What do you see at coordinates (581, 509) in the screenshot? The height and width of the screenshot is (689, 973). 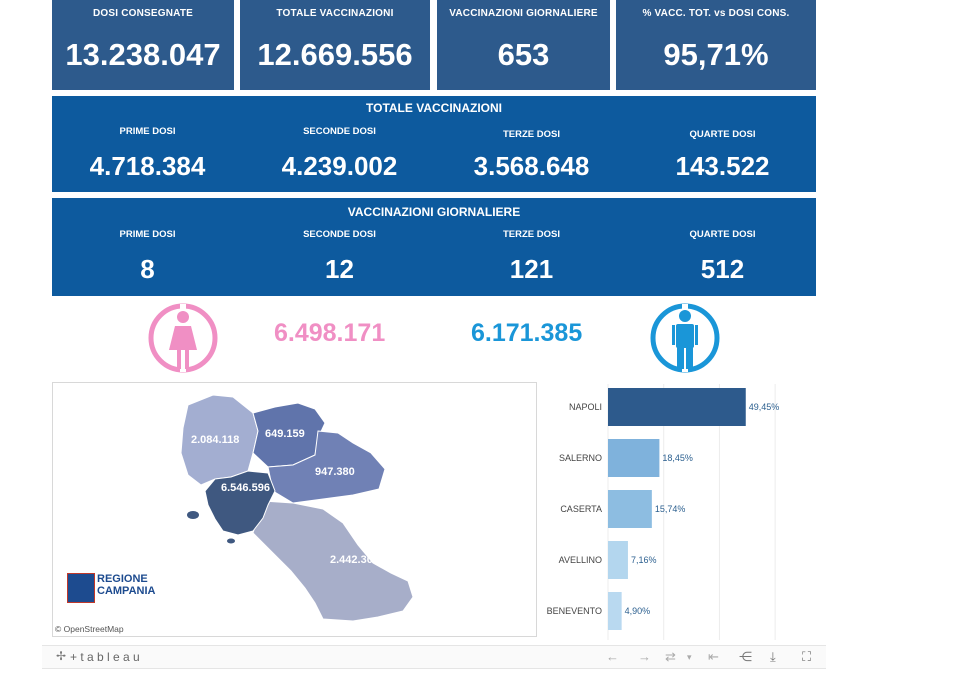 I see `category-label-caserta: CASERTA` at bounding box center [581, 509].